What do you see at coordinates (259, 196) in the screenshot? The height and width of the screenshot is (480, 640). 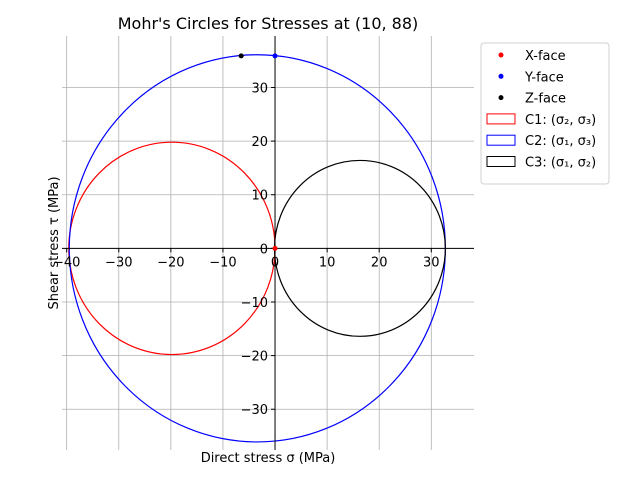 I see `y-tick-label: 10` at bounding box center [259, 196].